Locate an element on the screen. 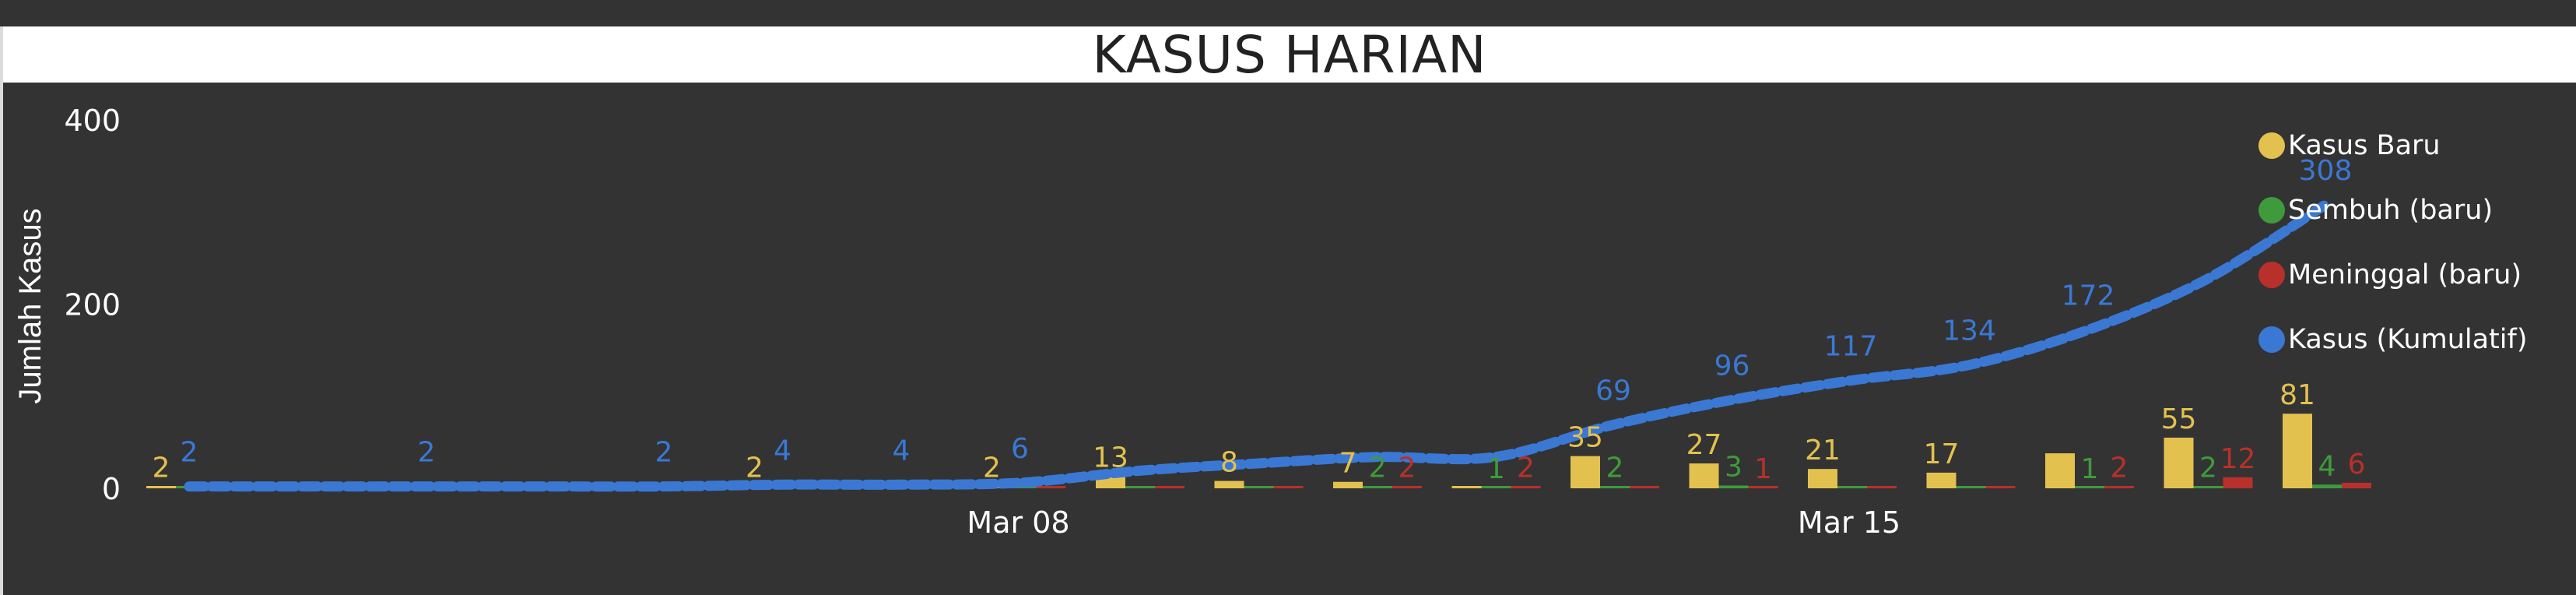 Image resolution: width=2576 pixels, height=595 pixels. data-label-kasus-baru: 8 is located at coordinates (1229, 463).